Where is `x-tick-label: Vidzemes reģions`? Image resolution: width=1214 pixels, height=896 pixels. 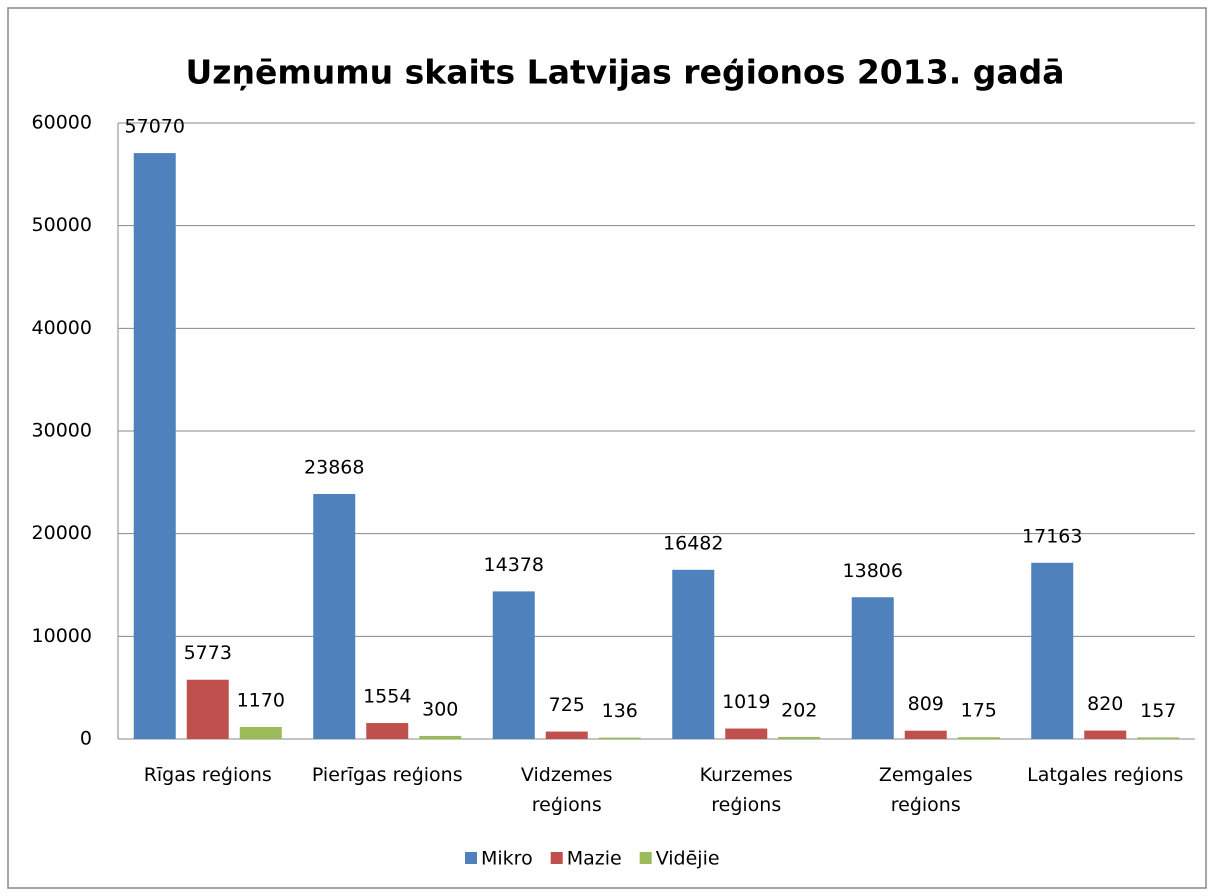
x-tick-label: Vidzemes reģions is located at coordinates (566, 790).